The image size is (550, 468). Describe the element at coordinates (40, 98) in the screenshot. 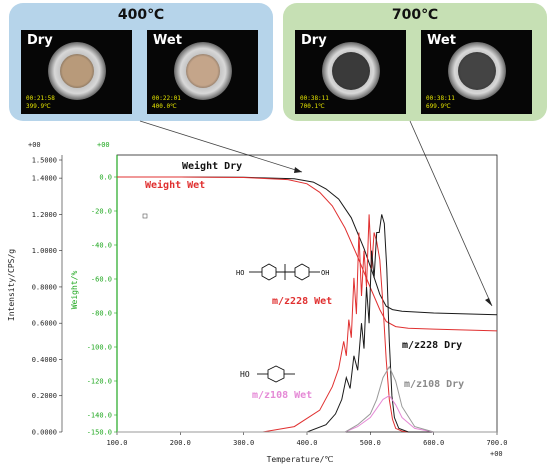

I see `photo-time: 00:21:58` at that location.